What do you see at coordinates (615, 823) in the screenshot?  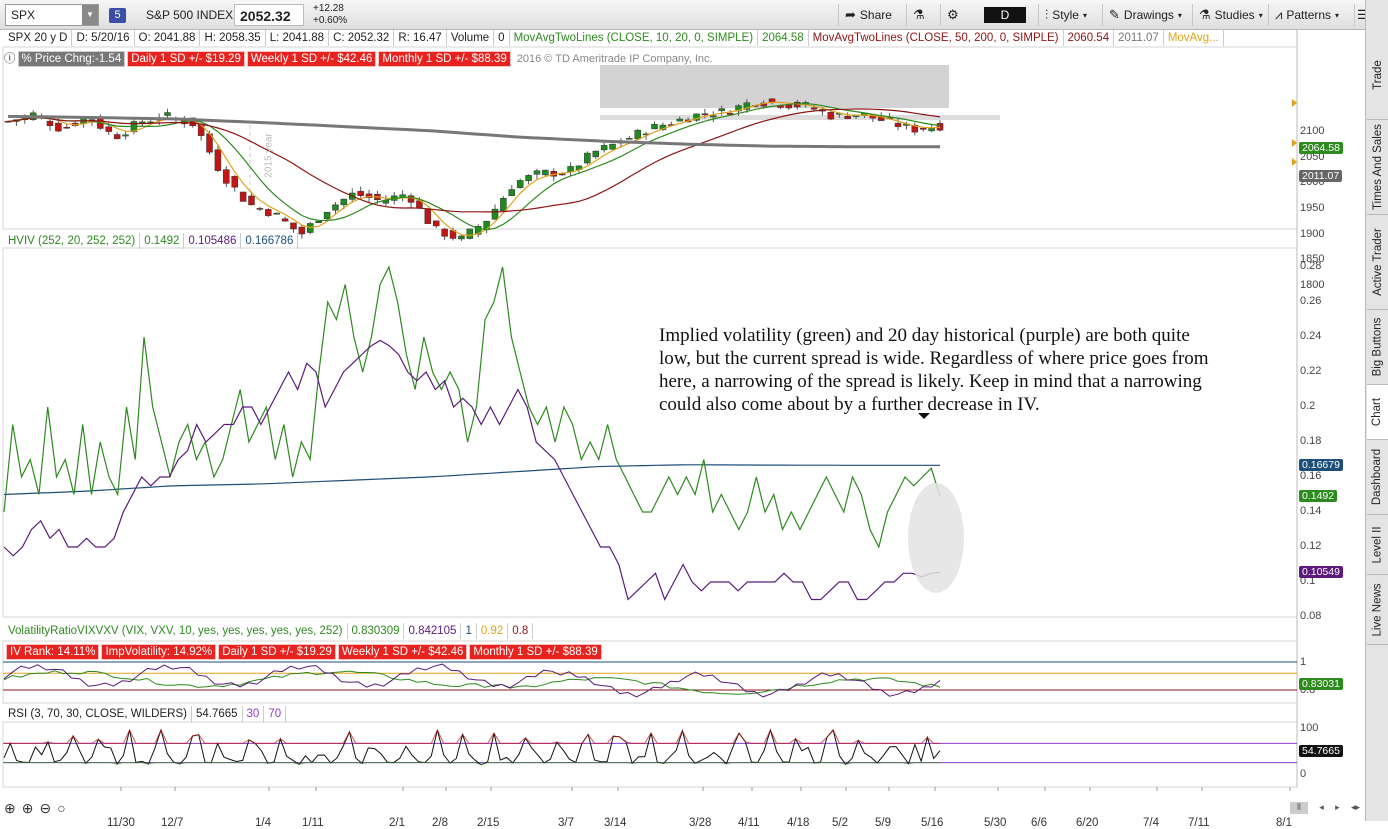 I see `x-axis-label: 3/14` at bounding box center [615, 823].